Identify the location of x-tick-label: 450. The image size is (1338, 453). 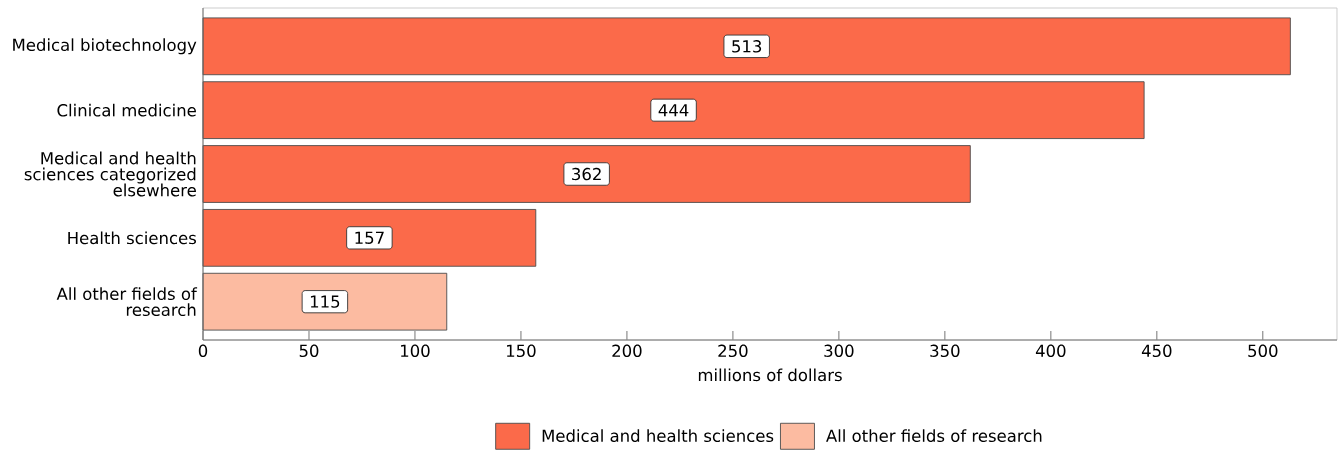
(1156, 351).